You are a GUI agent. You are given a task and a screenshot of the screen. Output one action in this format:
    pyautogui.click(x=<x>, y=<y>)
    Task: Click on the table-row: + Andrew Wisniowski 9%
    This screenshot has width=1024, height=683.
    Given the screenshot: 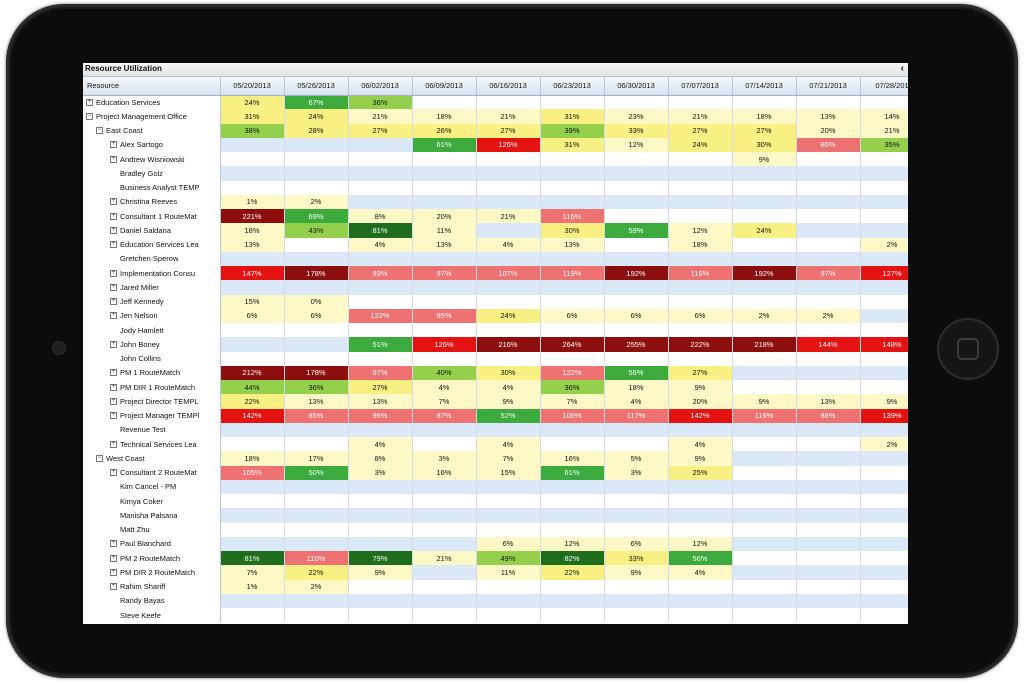 What is the action you would take?
    pyautogui.click(x=495, y=159)
    